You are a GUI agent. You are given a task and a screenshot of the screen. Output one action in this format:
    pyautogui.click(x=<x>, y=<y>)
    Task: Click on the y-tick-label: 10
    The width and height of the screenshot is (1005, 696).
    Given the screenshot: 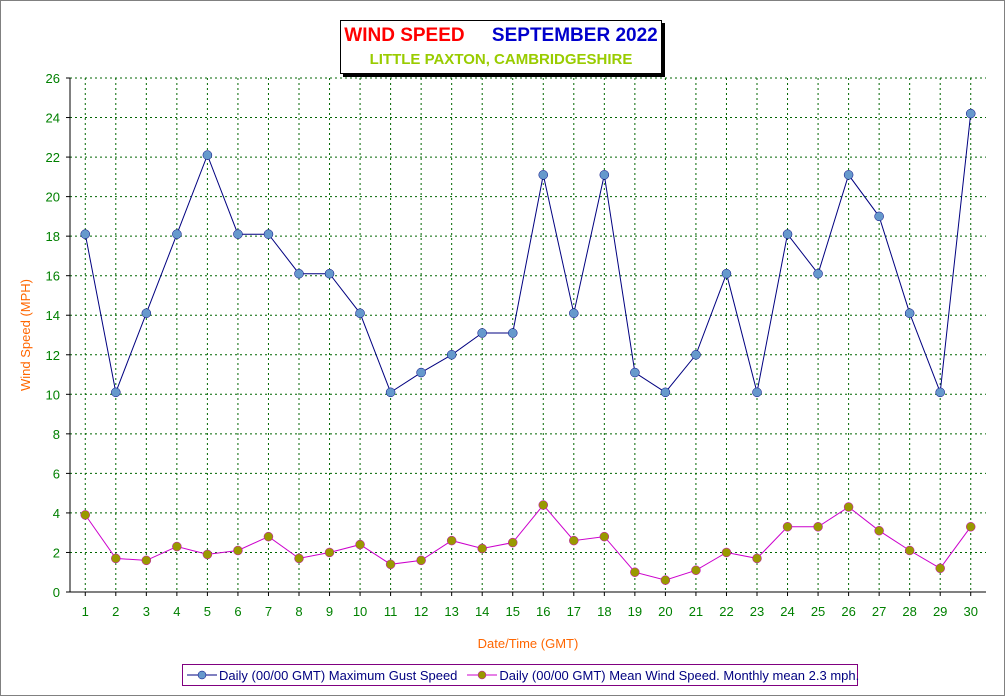 What is the action you would take?
    pyautogui.click(x=53, y=394)
    